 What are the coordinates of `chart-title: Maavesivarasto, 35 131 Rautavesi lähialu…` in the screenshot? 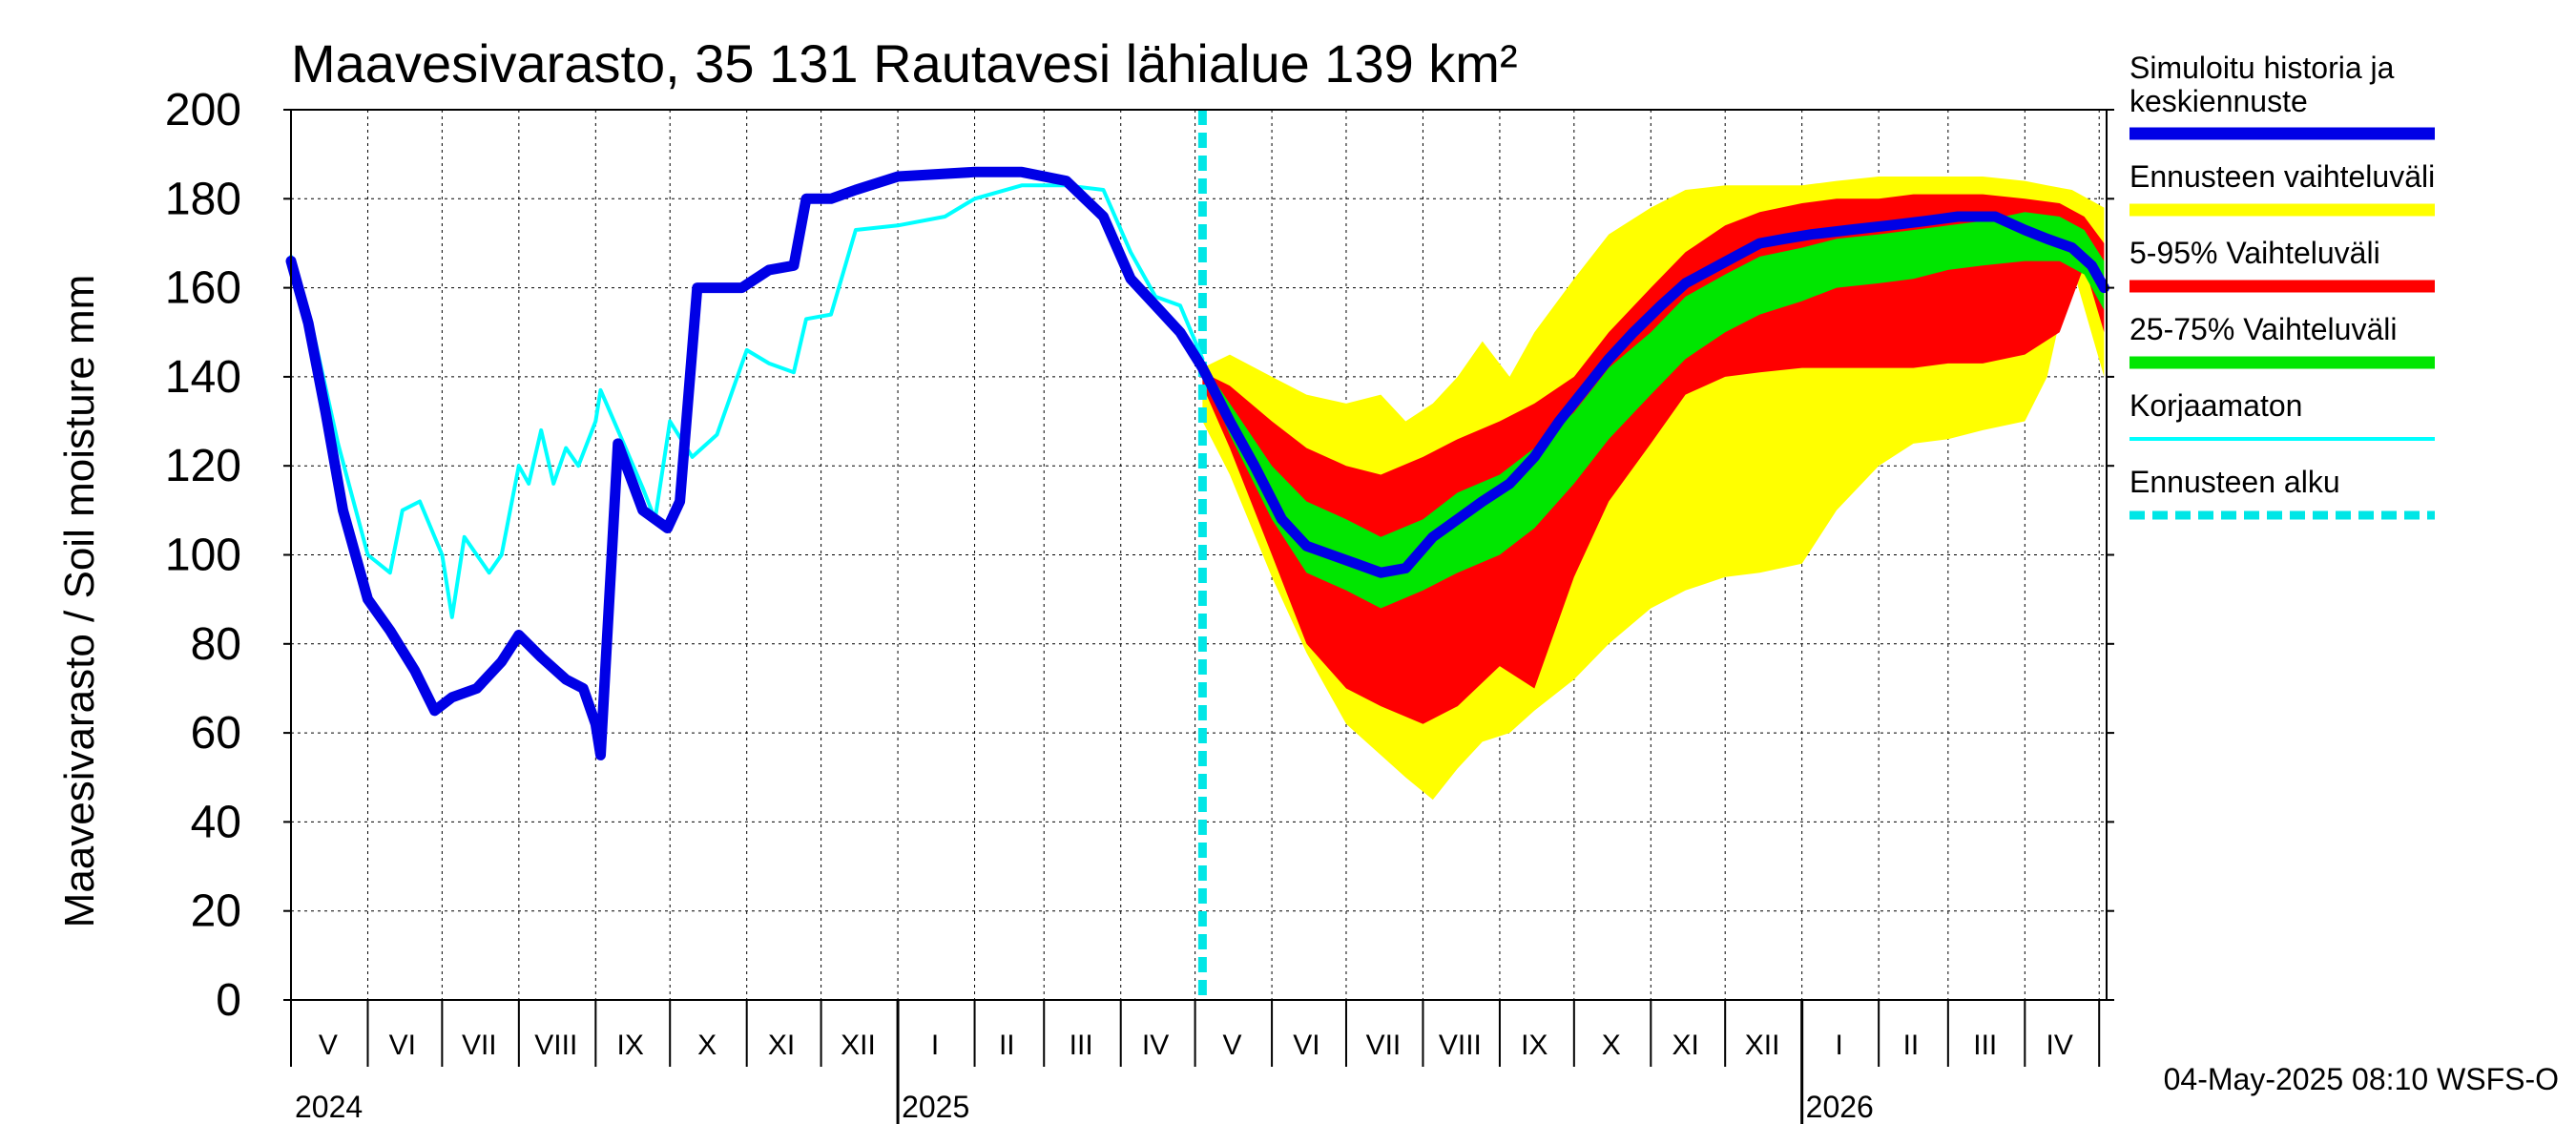 It's located at (904, 63).